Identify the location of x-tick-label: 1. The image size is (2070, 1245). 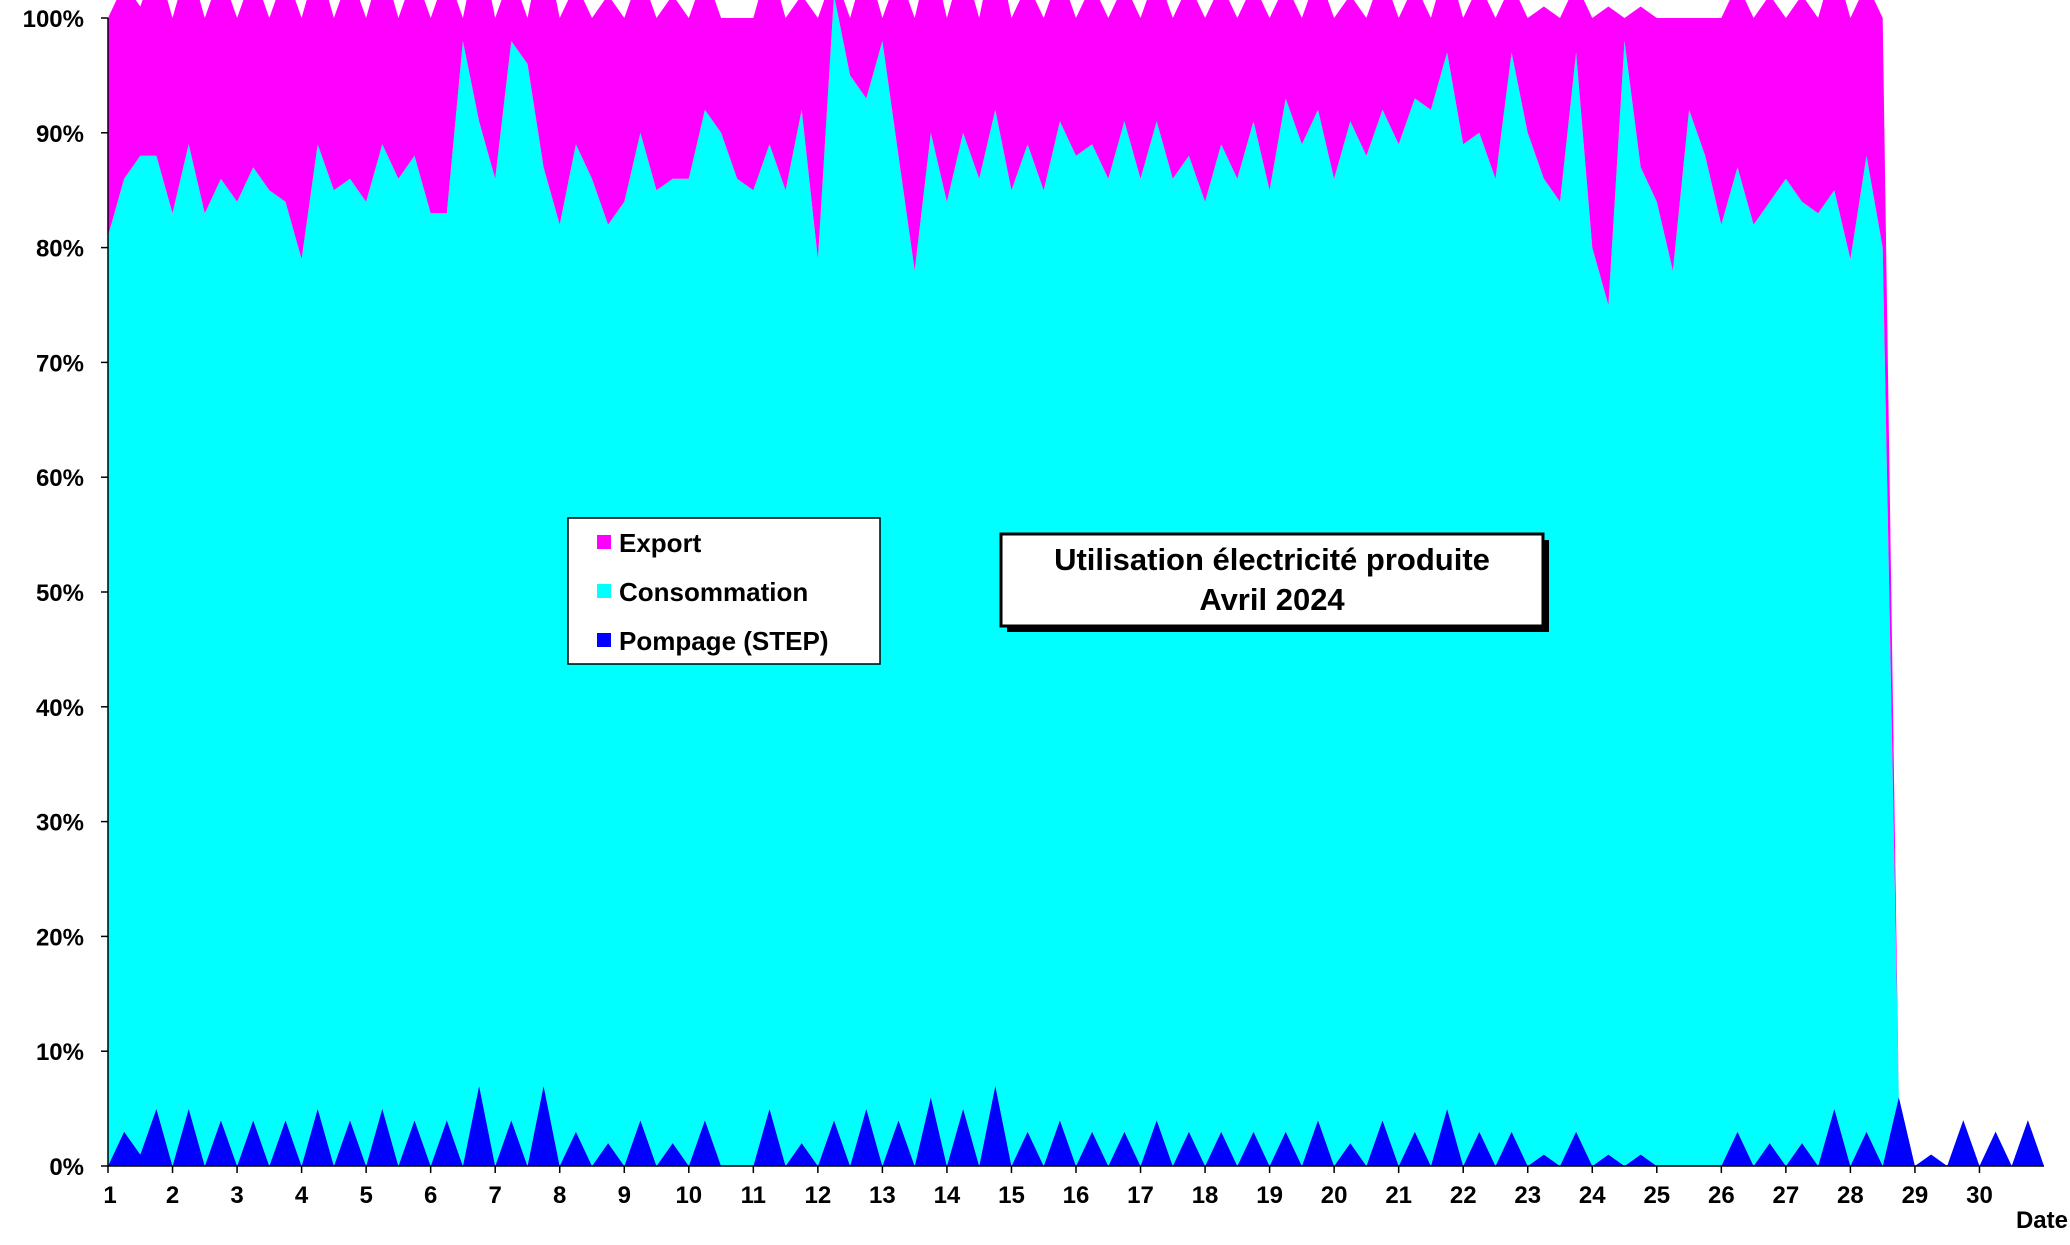
(109, 1195).